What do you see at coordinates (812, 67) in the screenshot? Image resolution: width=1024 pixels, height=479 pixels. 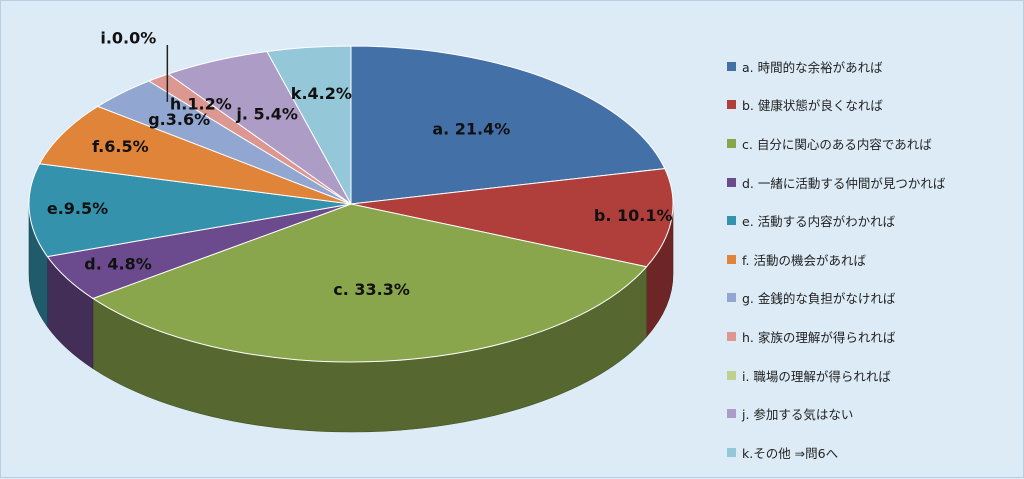 I see `legend-label-a: a. 時間的な余裕があれば` at bounding box center [812, 67].